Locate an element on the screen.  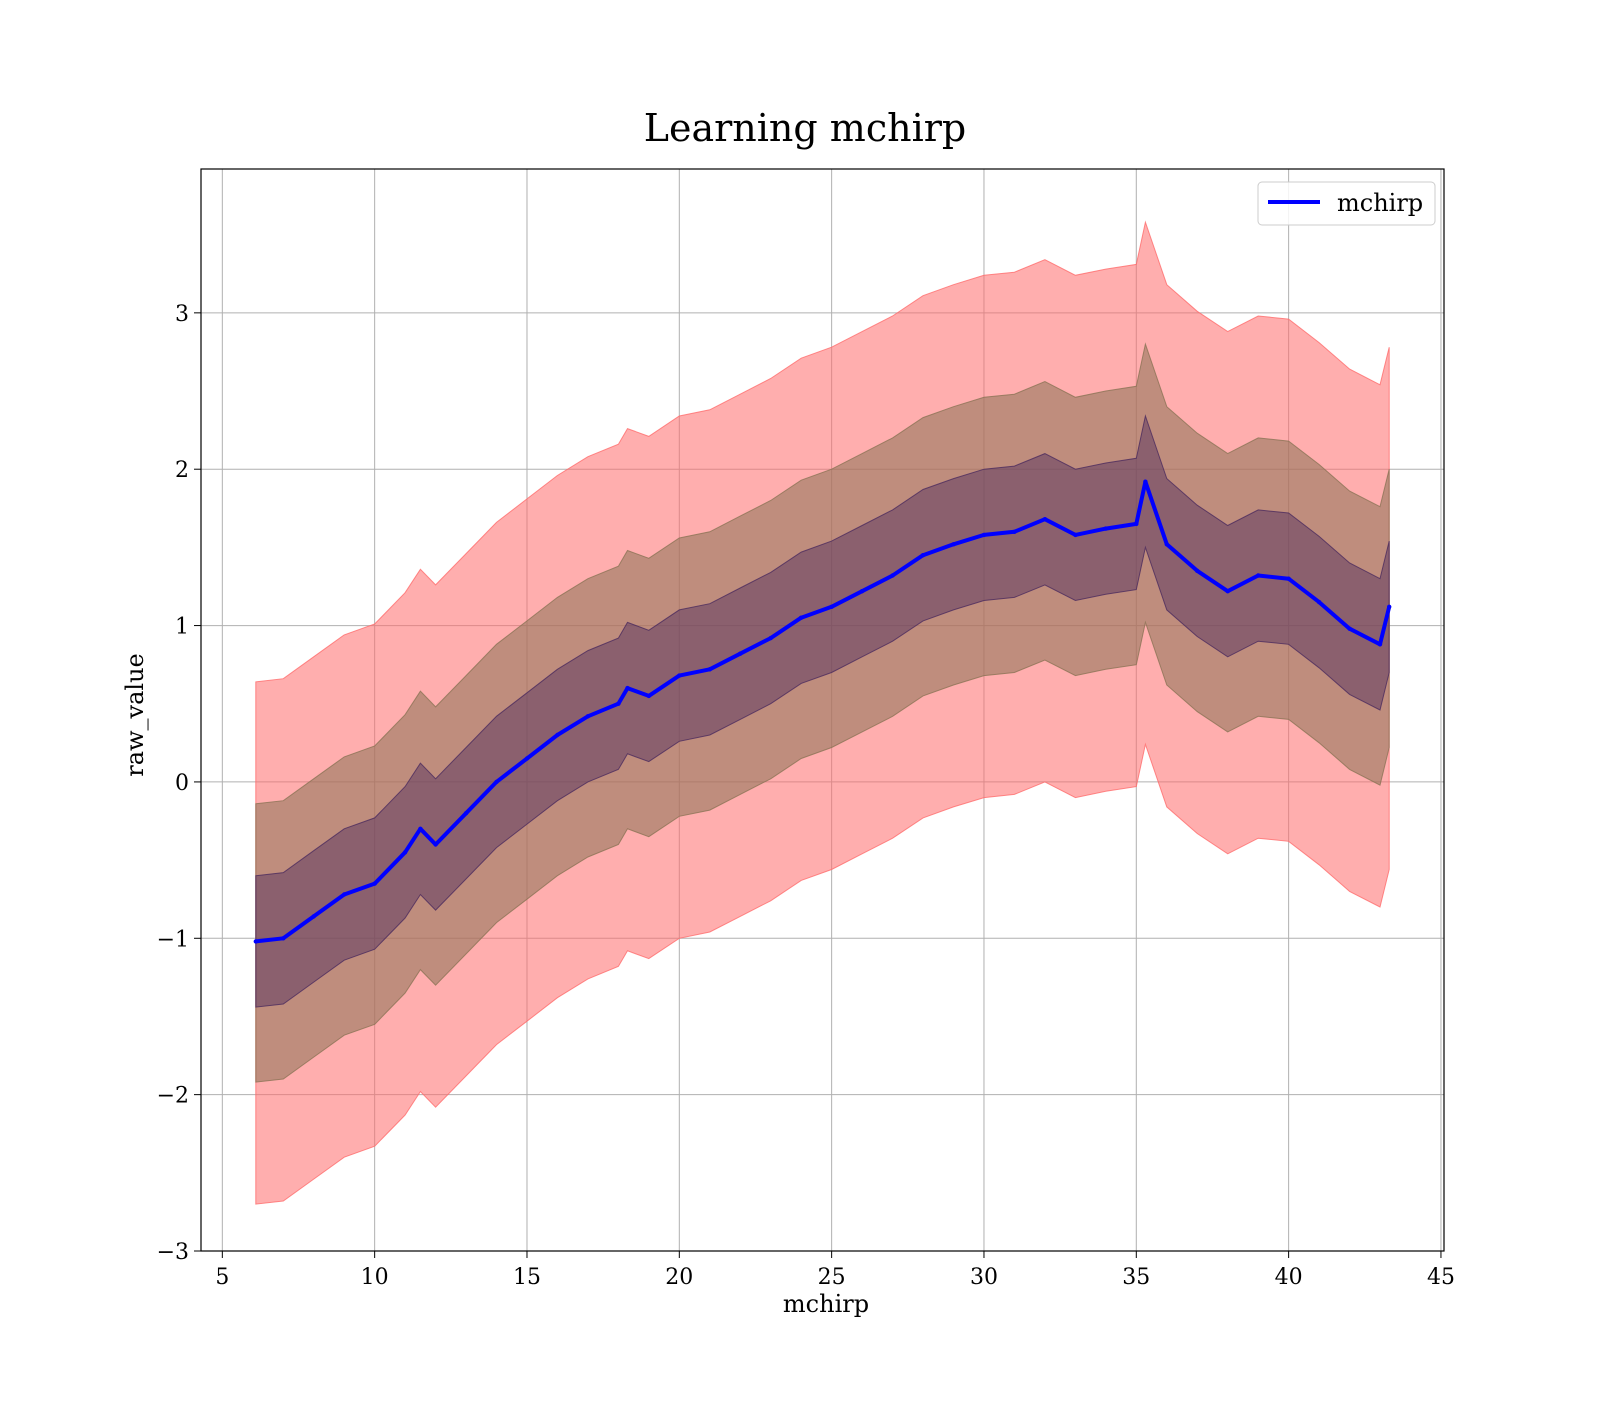
legend-box is located at coordinates (1346, 203).